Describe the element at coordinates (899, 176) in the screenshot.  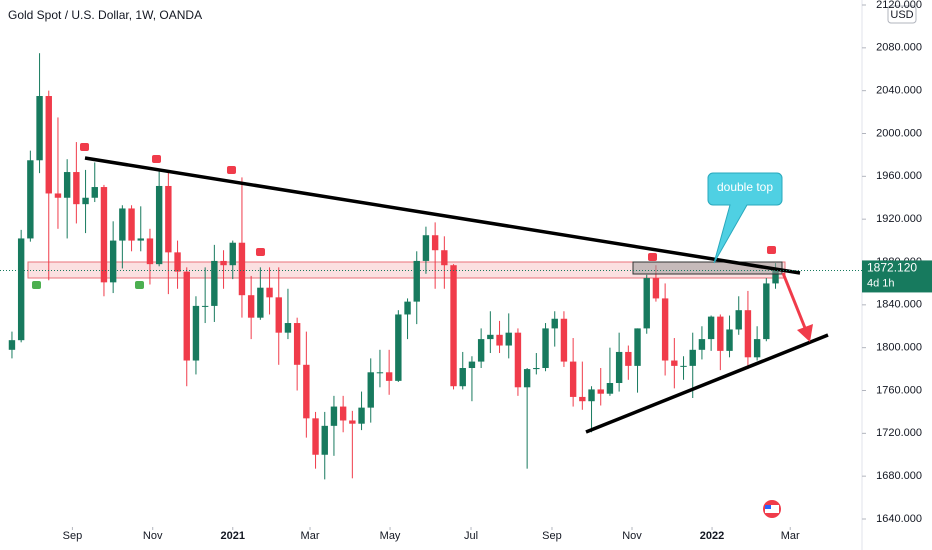
I see `y-tick-label: 1960.000` at that location.